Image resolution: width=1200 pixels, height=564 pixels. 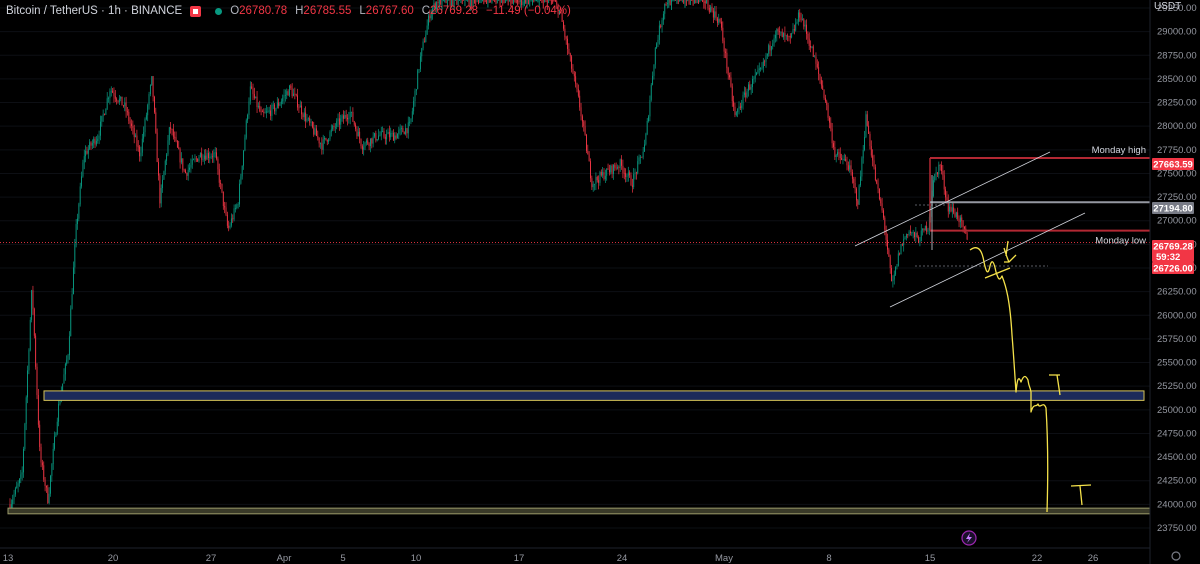 I want to click on y-tick-label: 25000.00, so click(x=1177, y=410).